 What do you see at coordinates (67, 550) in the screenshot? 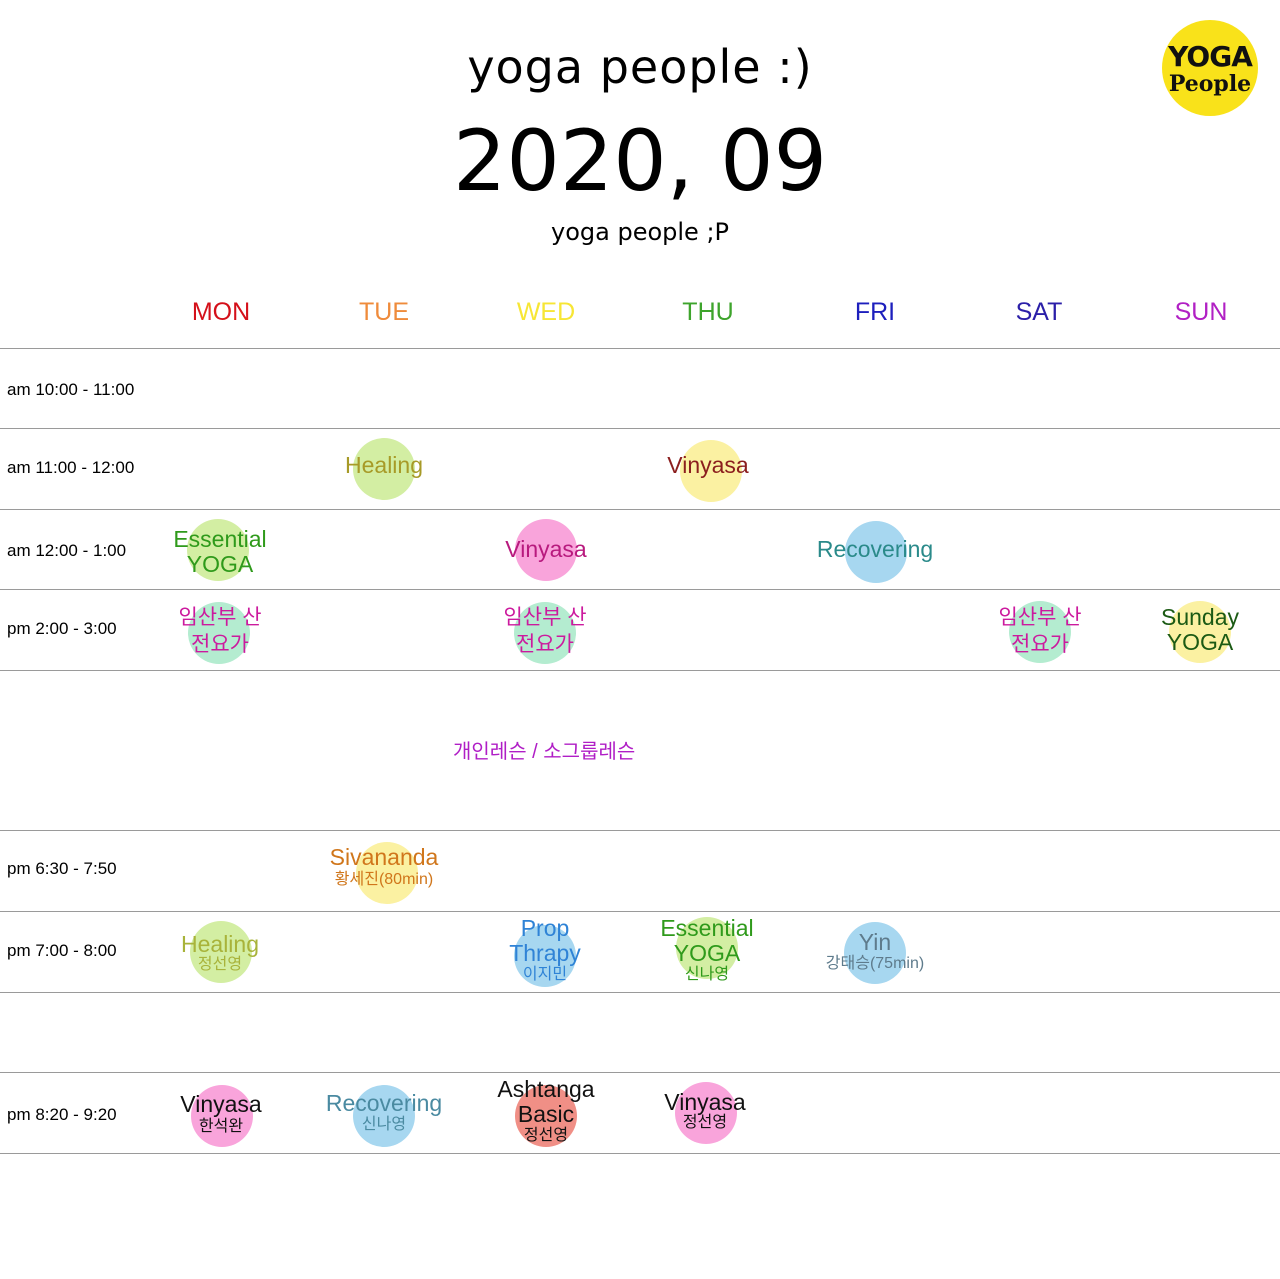
I see `time-slot-label: am 12:00 - 1:00` at bounding box center [67, 550].